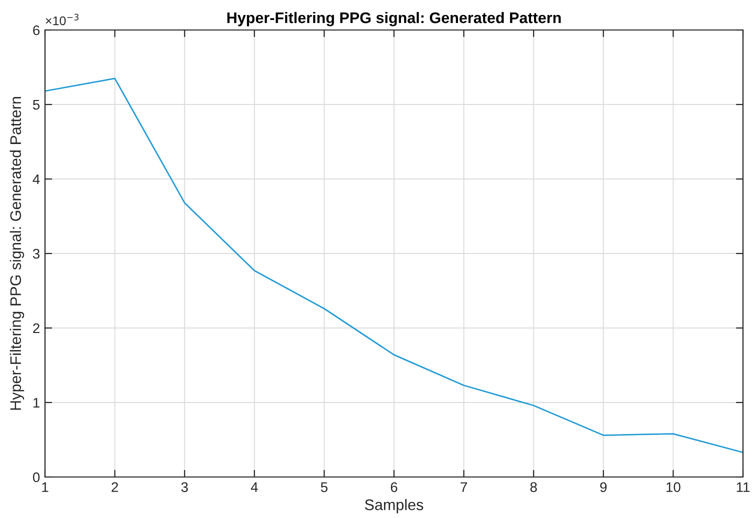 This screenshot has width=756, height=518. What do you see at coordinates (36, 179) in the screenshot?
I see `y-tick-label: 4` at bounding box center [36, 179].